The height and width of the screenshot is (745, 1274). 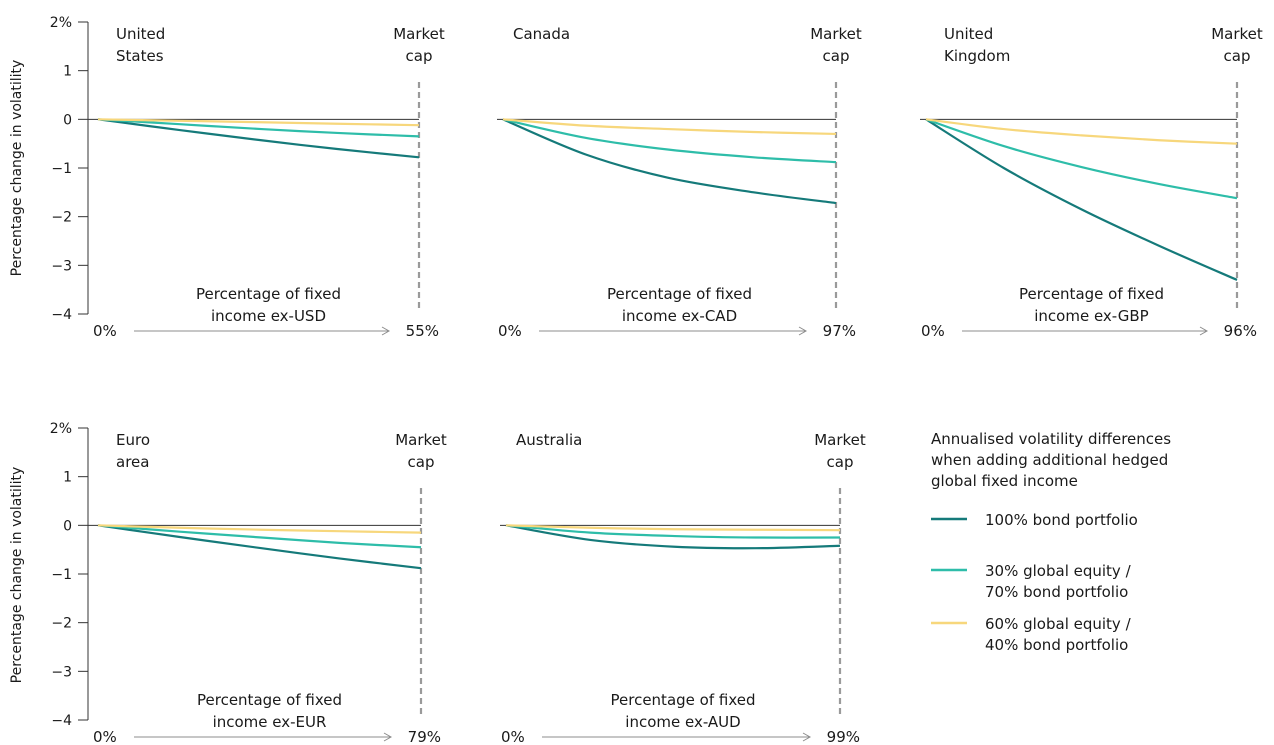 I want to click on legend-title: when adding additional hedged, so click(x=1049, y=460).